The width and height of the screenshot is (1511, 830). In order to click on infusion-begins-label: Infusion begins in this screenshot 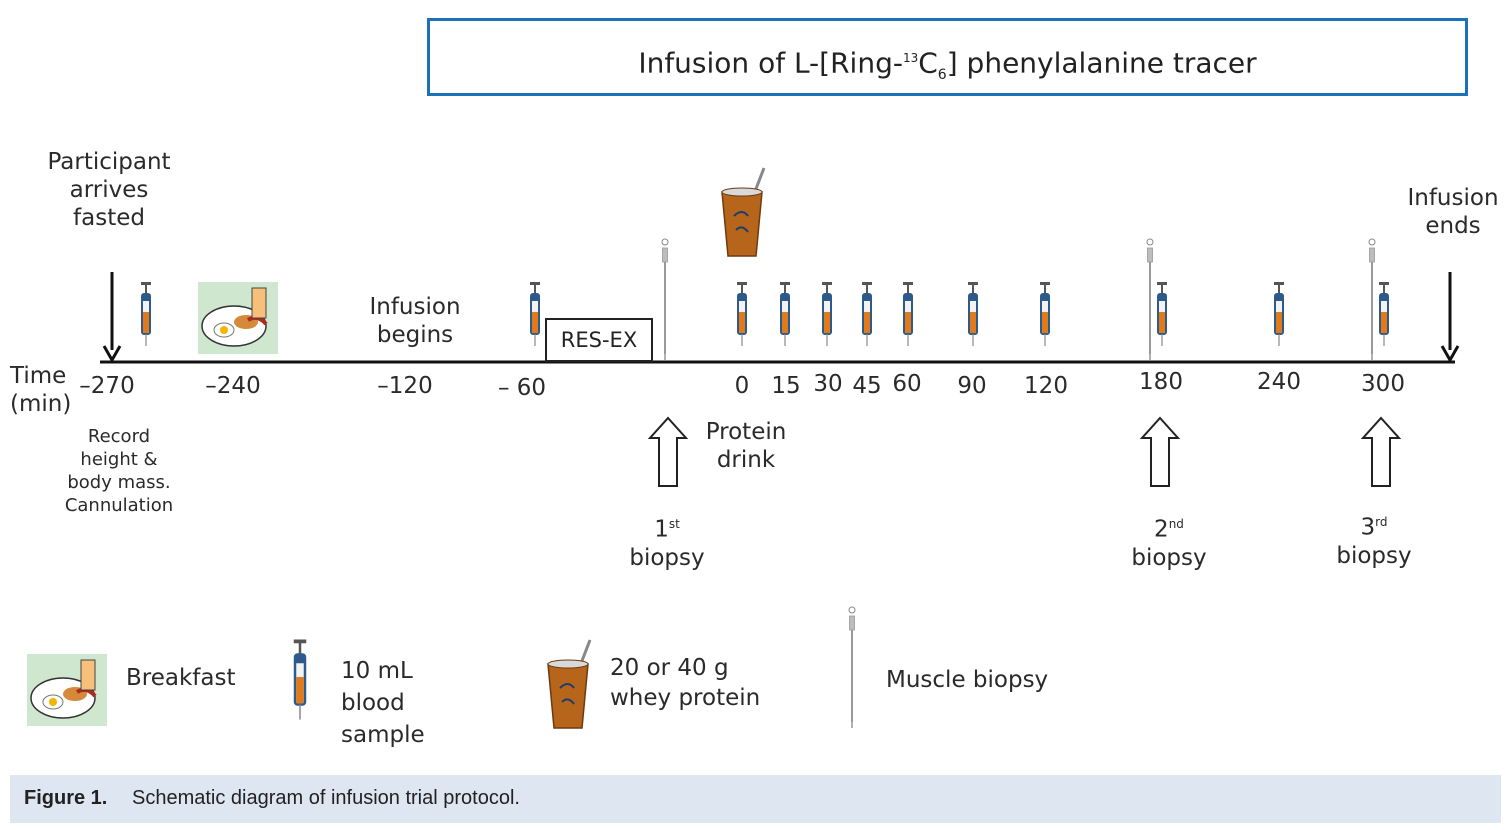, I will do `click(415, 321)`.